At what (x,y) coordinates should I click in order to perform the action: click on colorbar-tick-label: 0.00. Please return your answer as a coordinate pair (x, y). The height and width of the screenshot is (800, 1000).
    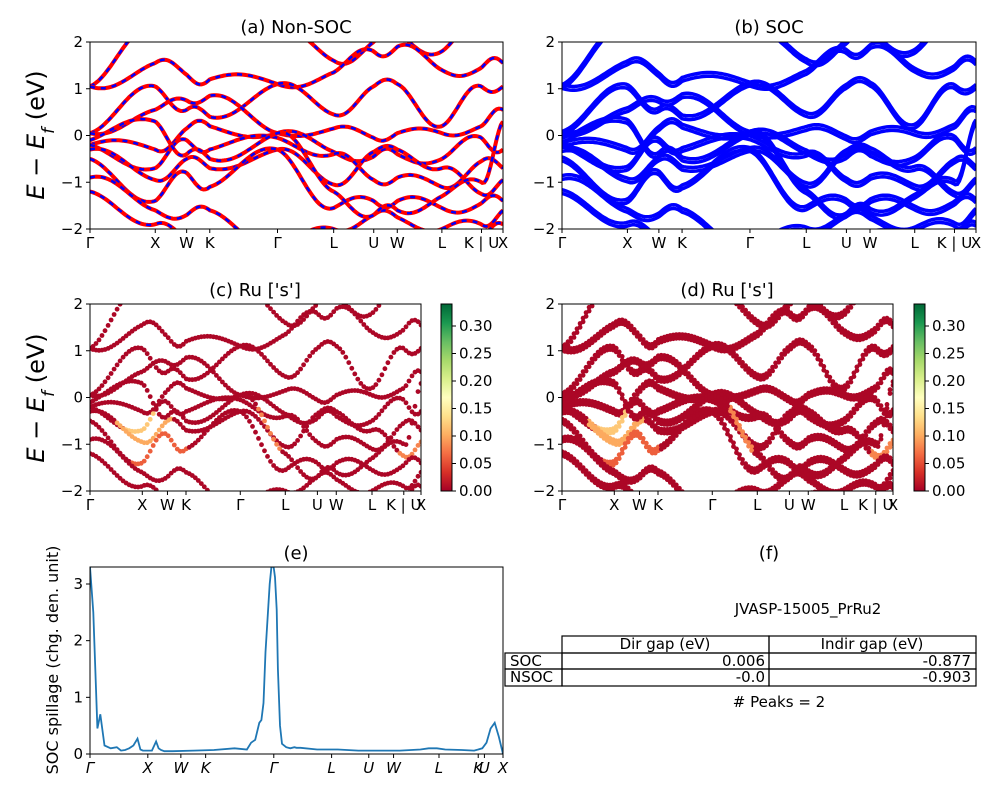
    Looking at the image, I should click on (948, 491).